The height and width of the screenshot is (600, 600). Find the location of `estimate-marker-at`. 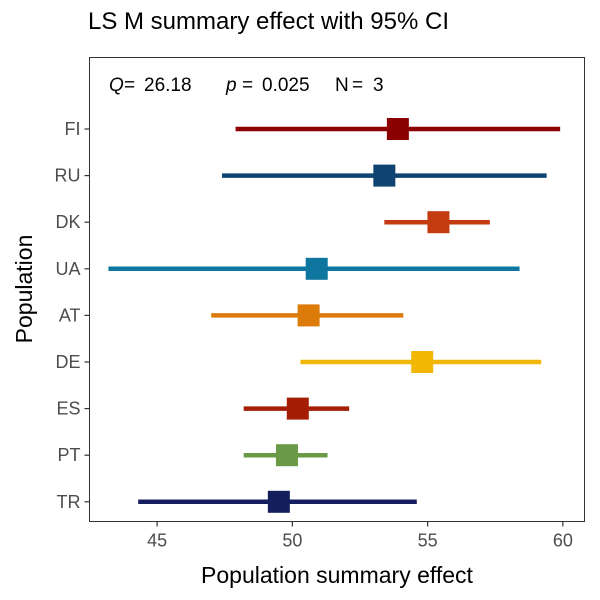

estimate-marker-at is located at coordinates (308, 315).